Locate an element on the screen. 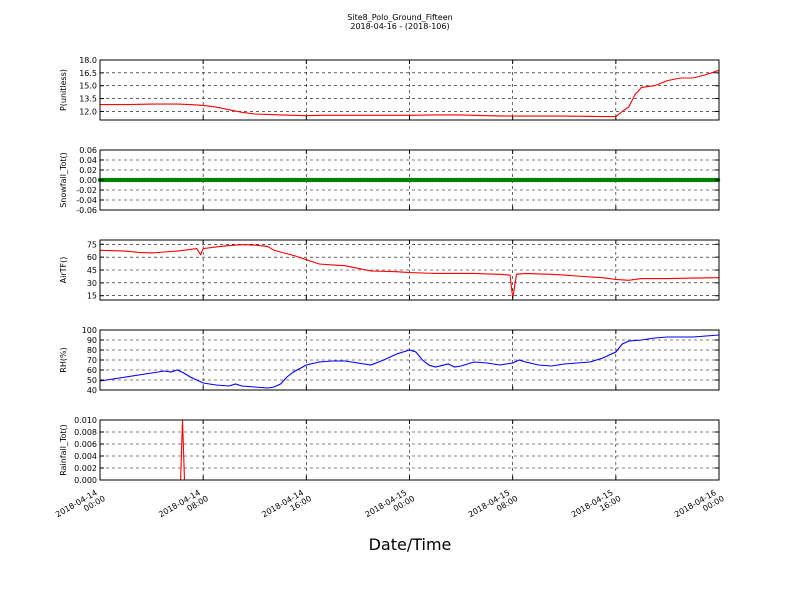 This screenshot has width=800, height=600. y-tick-label: -0.02 is located at coordinates (86, 190).